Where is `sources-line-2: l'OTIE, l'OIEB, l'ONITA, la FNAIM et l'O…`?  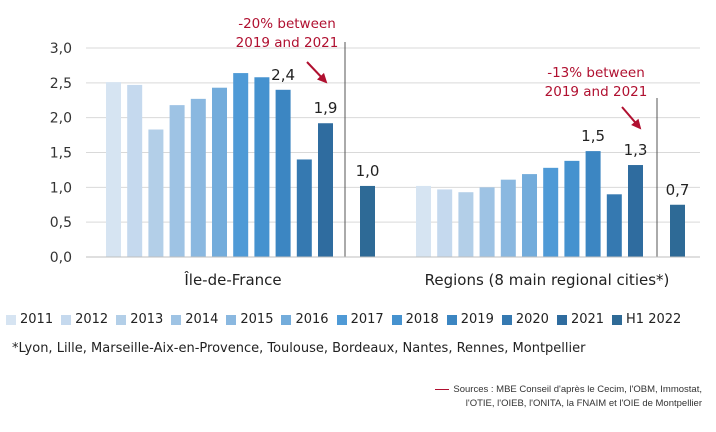 sources-line-2: l'OTIE, l'OIEB, l'ONITA, la FNAIM et l'O… is located at coordinates (583, 403).